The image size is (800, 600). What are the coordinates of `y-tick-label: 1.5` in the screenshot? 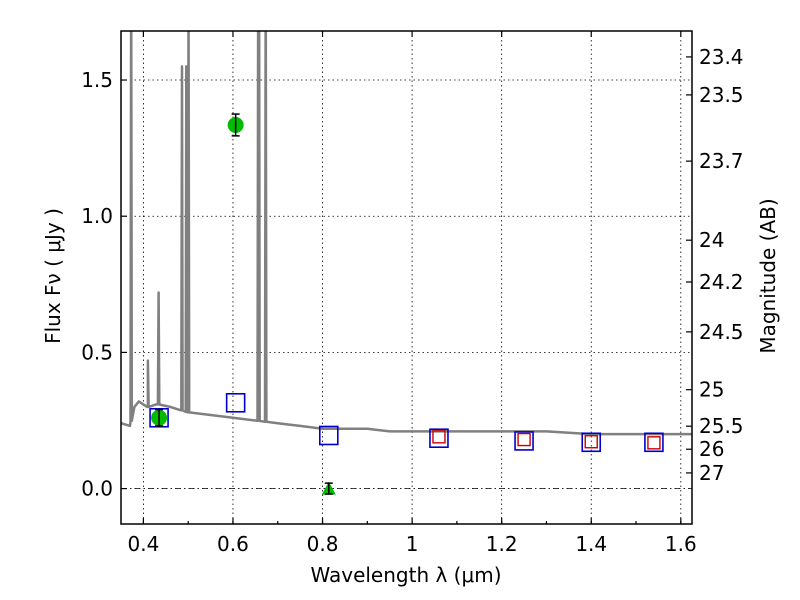 It's located at (97, 80).